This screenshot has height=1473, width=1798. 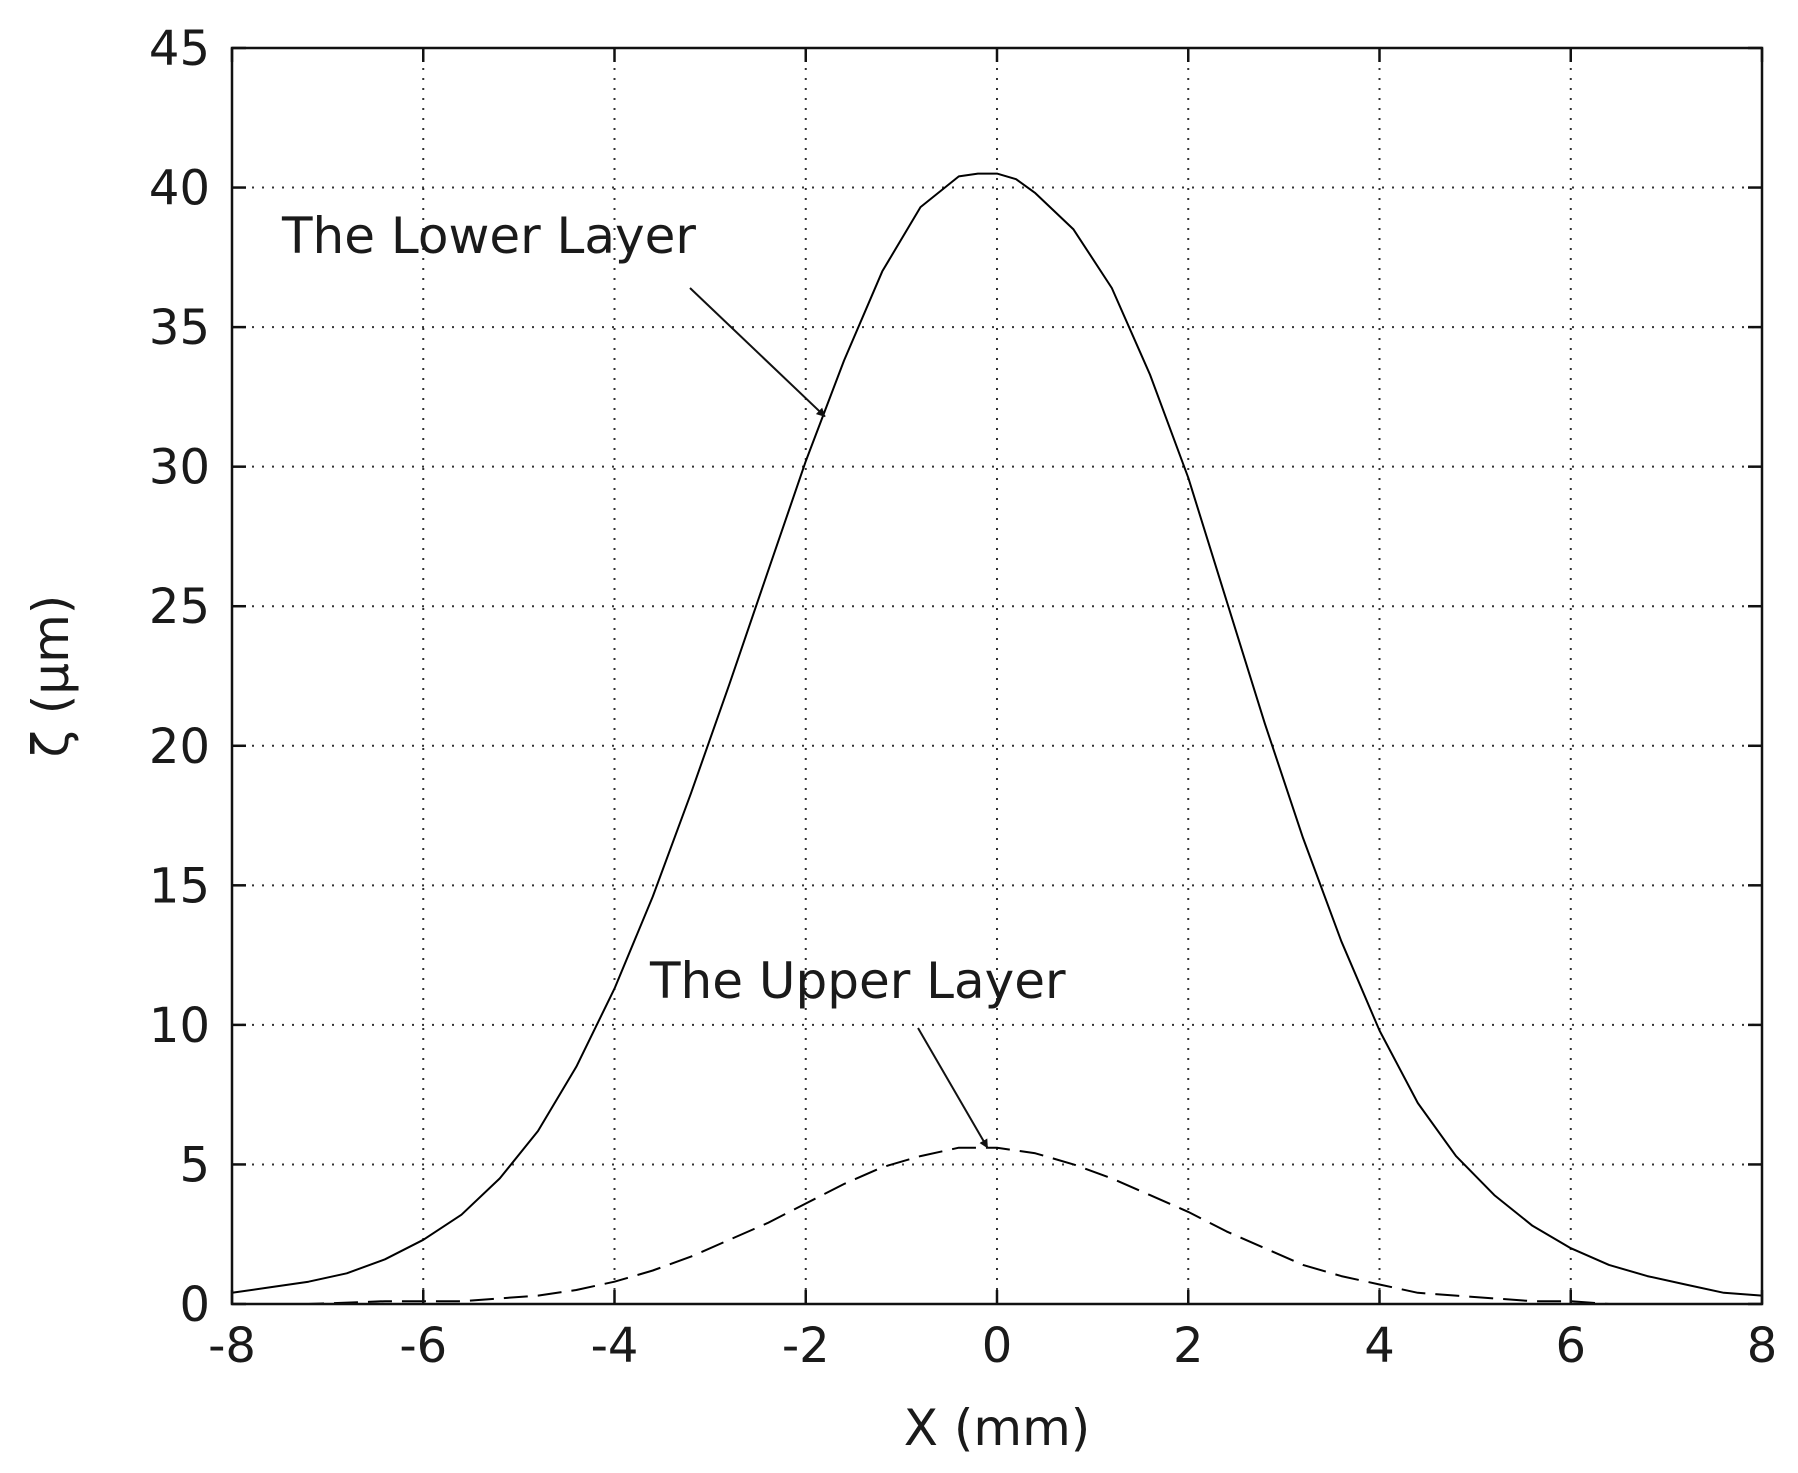 What do you see at coordinates (806, 1346) in the screenshot?
I see `x-tick-label: -2` at bounding box center [806, 1346].